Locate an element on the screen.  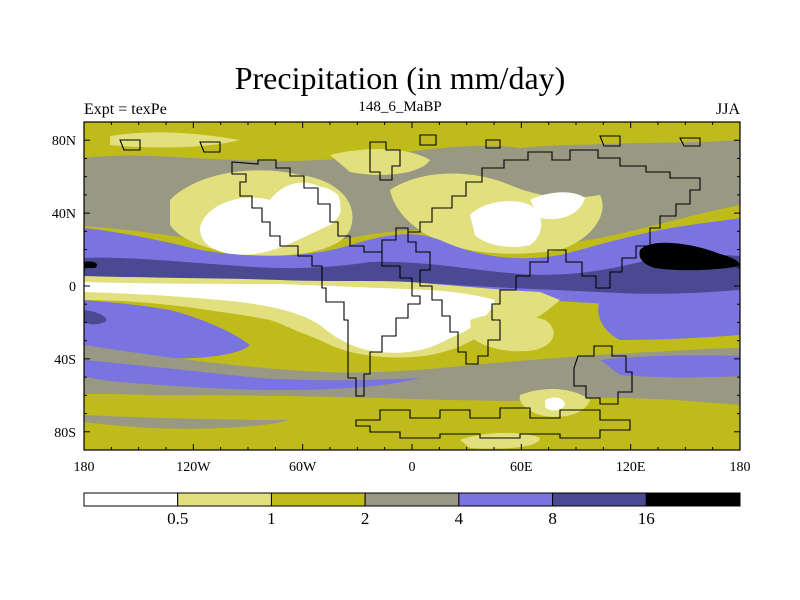
field-lavender-sh is located at coordinates (167, 329).